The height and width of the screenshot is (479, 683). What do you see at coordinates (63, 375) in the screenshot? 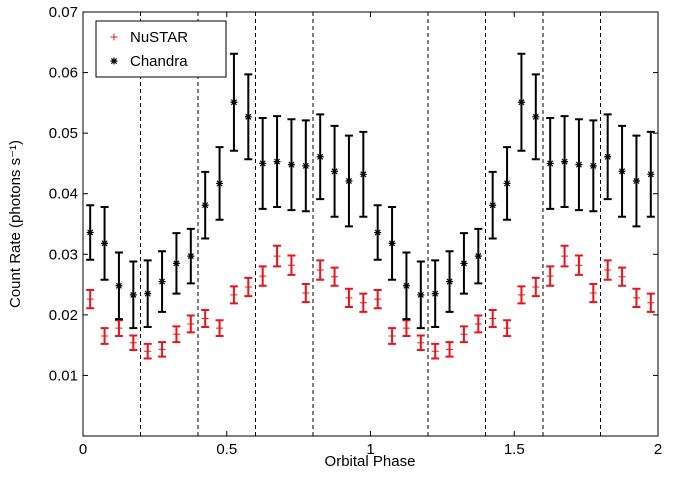
I see `y-tick-label: 0.01` at bounding box center [63, 375].